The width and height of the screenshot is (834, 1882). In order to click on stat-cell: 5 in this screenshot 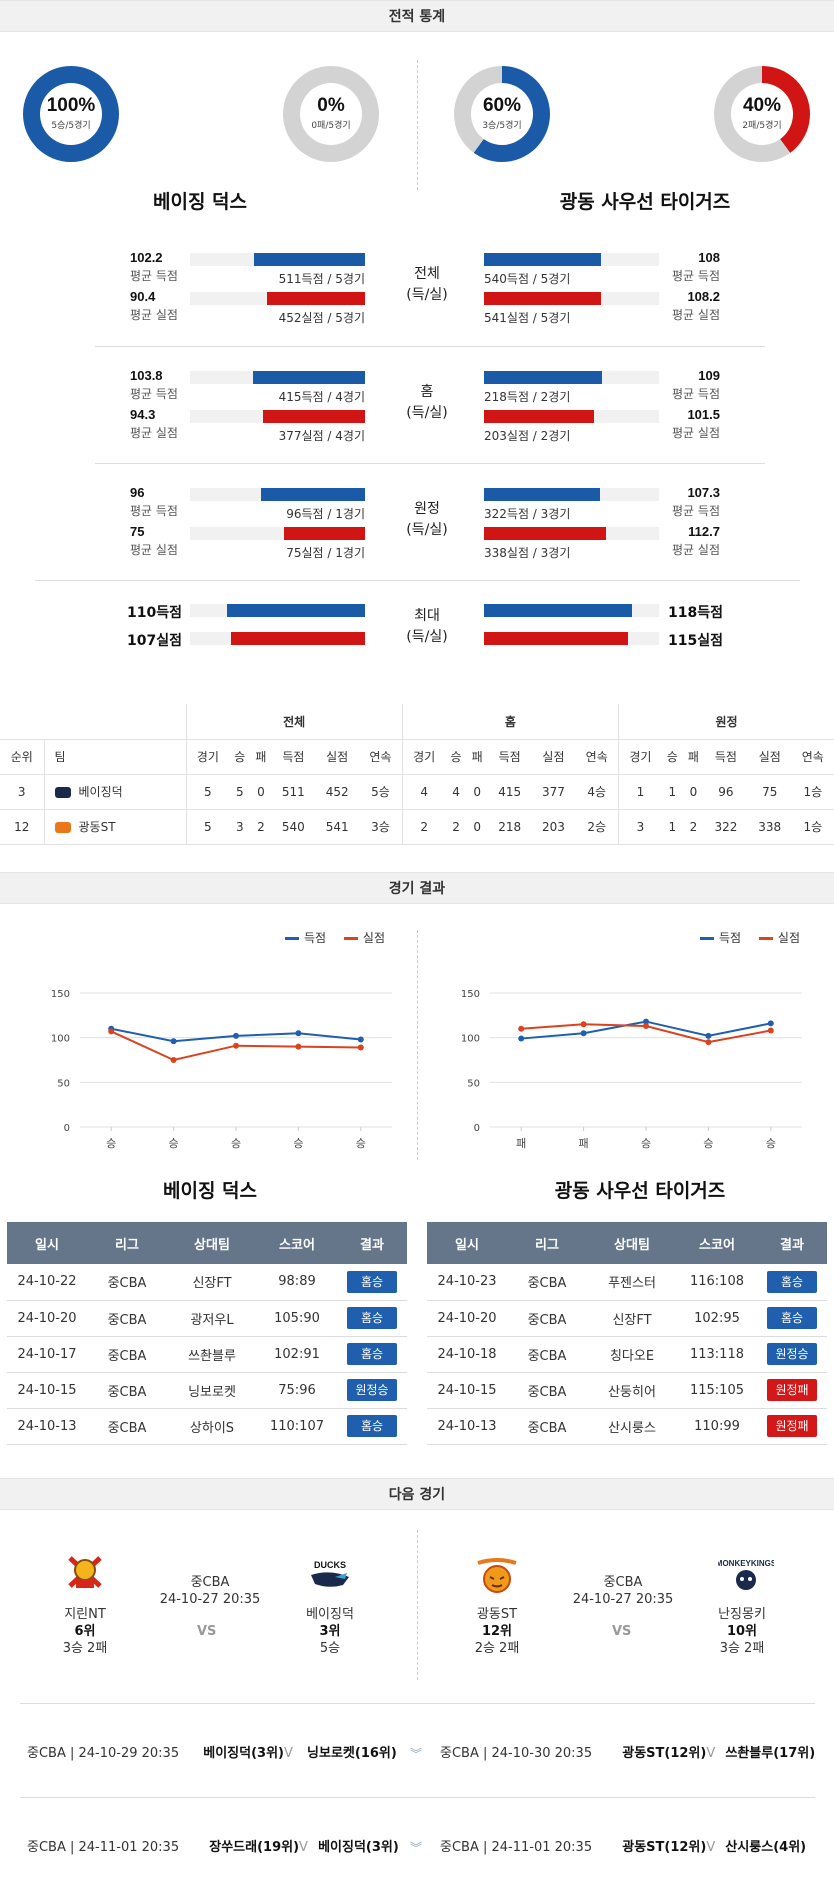, I will do `click(240, 792)`.